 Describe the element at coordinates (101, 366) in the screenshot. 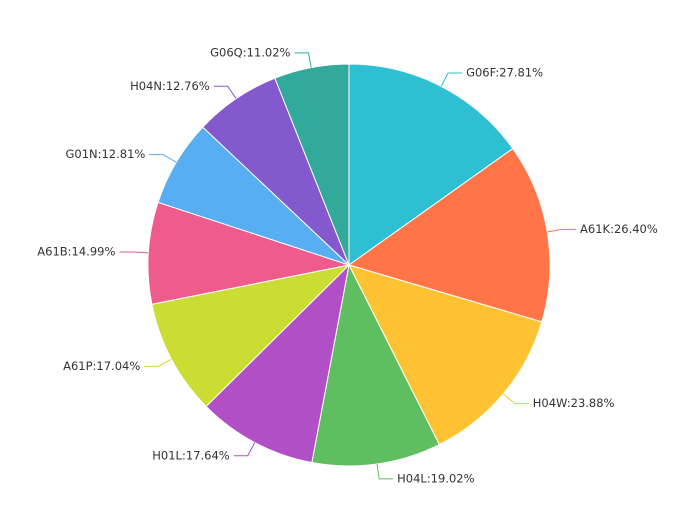

I see `data-label: A61P:17.04%` at that location.